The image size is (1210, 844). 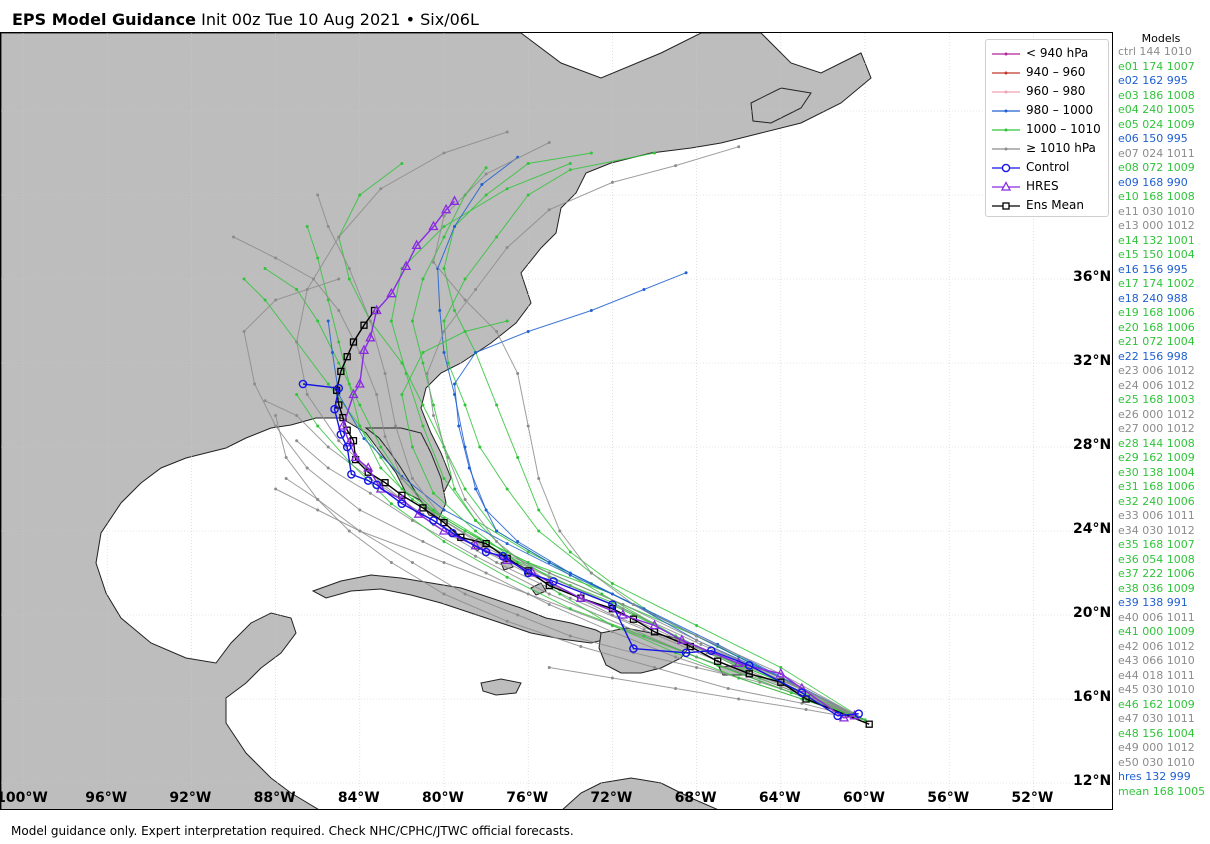 What do you see at coordinates (1092, 613) in the screenshot?
I see `lat-label: 20°N` at bounding box center [1092, 613].